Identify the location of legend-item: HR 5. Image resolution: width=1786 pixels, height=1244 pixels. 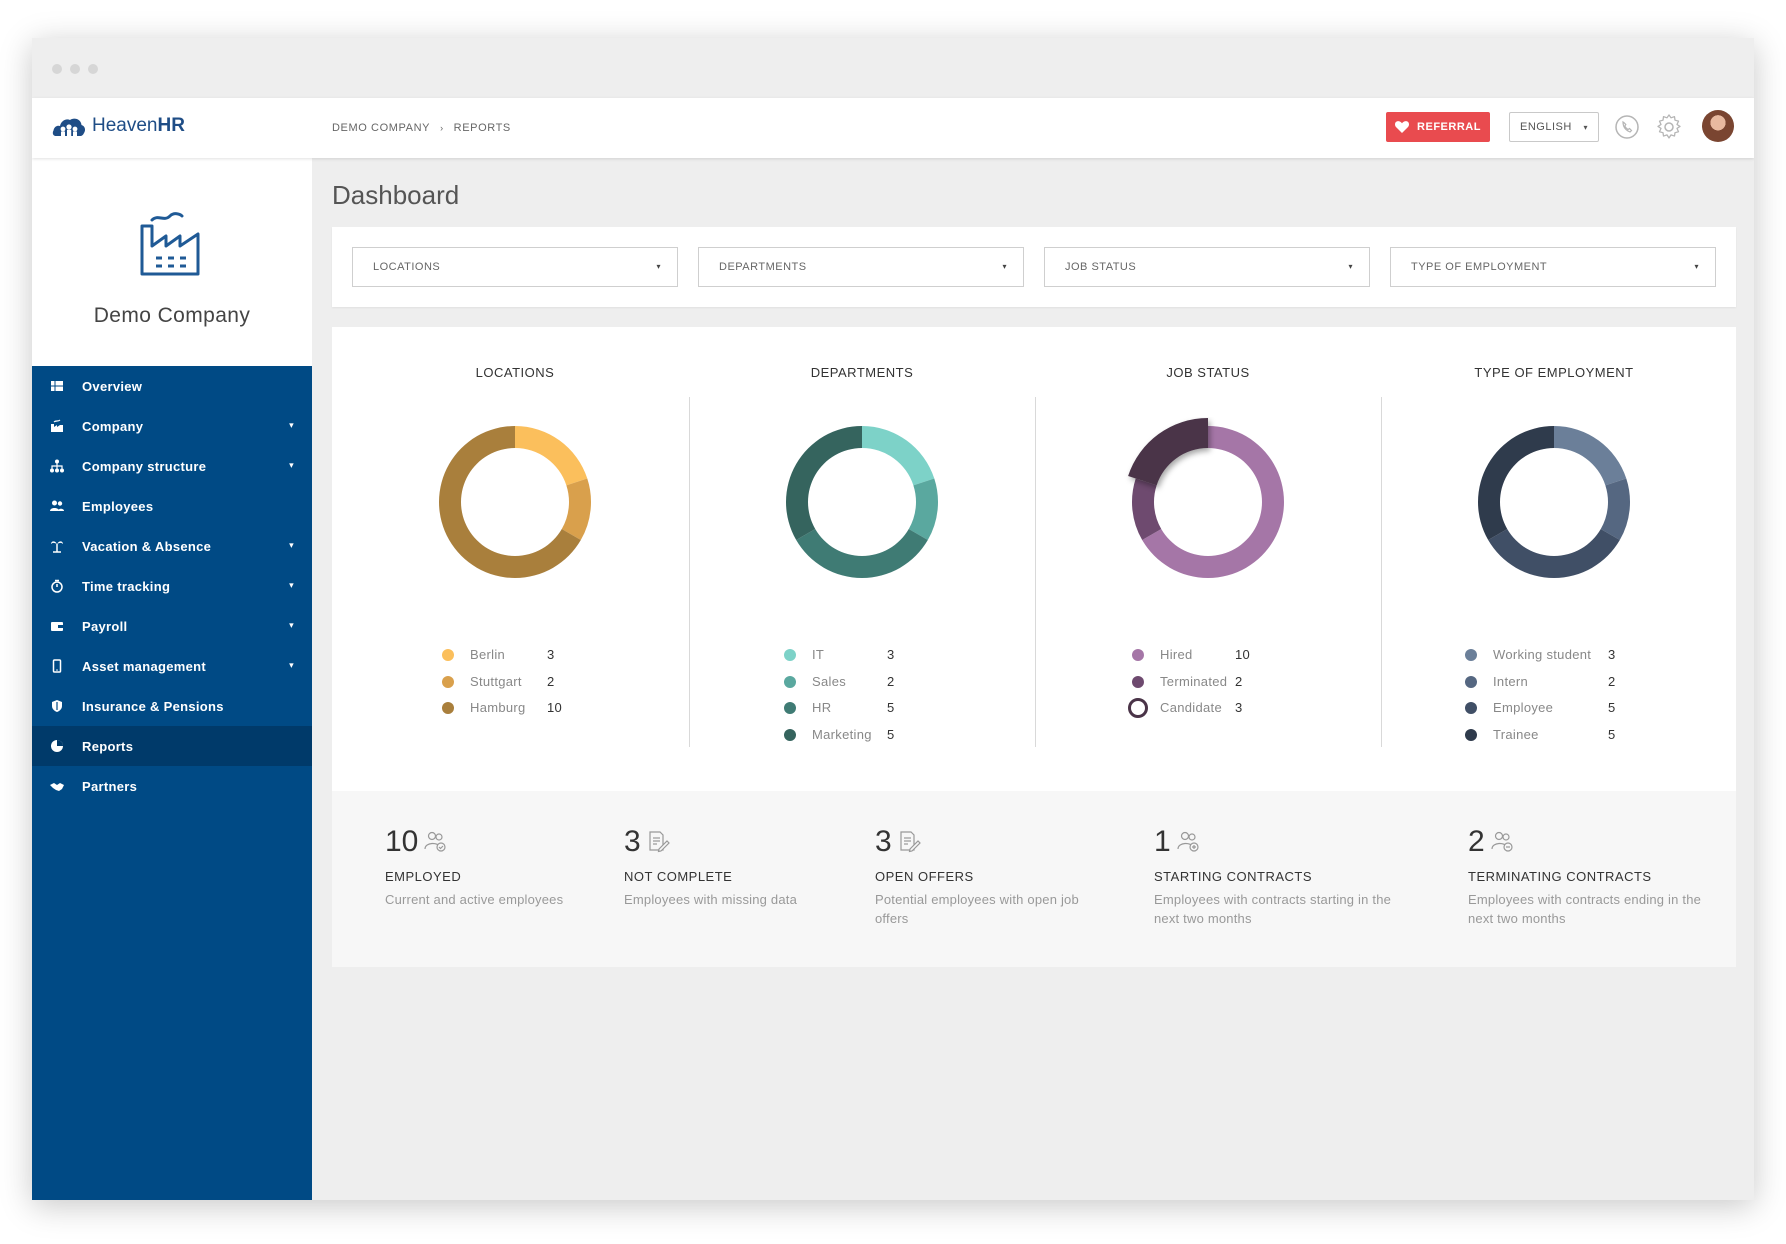
(850, 708).